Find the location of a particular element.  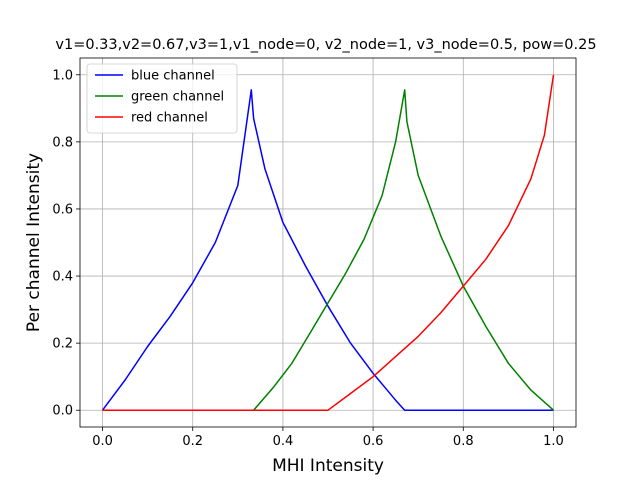

y-tick-label: 0.8 is located at coordinates (62, 142).